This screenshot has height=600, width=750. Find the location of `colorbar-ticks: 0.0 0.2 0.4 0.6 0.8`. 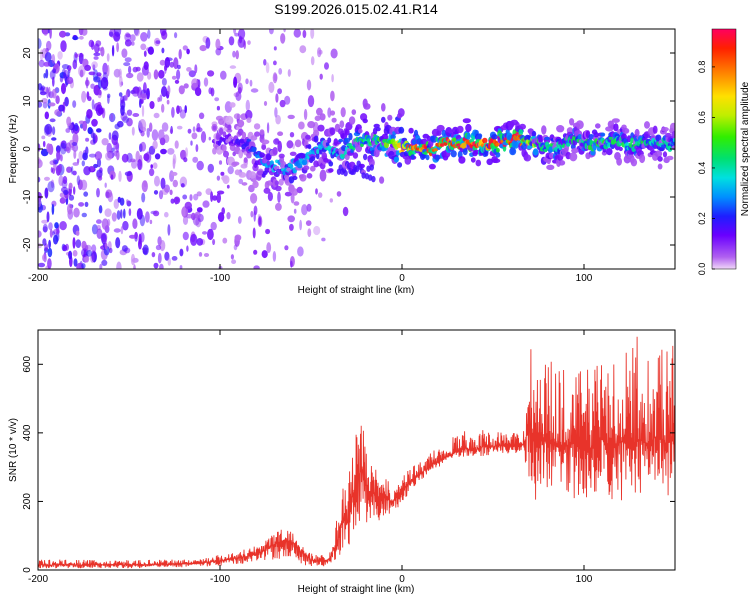

colorbar-ticks: 0.0 0.2 0.4 0.6 0.8 is located at coordinates (706, 168).